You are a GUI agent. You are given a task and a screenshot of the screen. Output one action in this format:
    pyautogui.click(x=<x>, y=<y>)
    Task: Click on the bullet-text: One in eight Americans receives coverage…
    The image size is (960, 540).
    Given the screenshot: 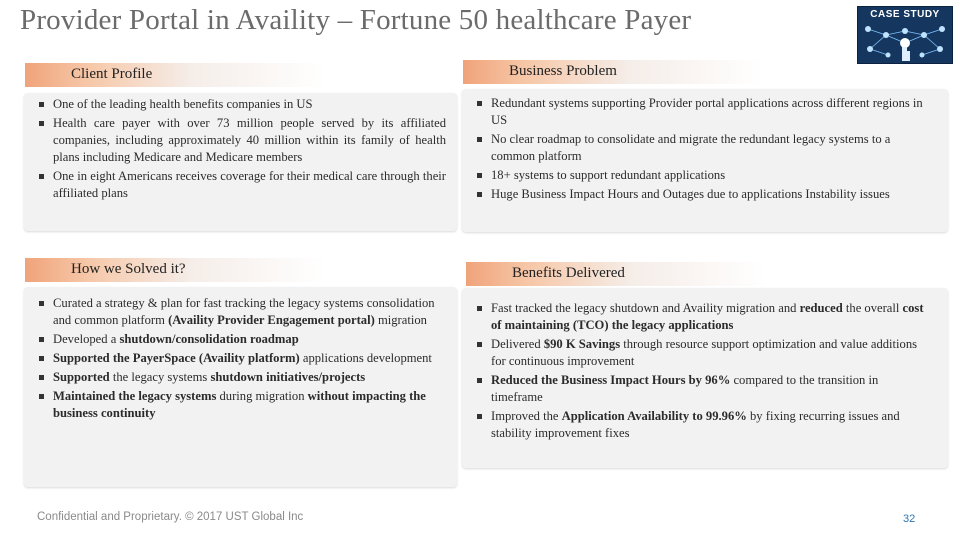 What is the action you would take?
    pyautogui.click(x=249, y=184)
    